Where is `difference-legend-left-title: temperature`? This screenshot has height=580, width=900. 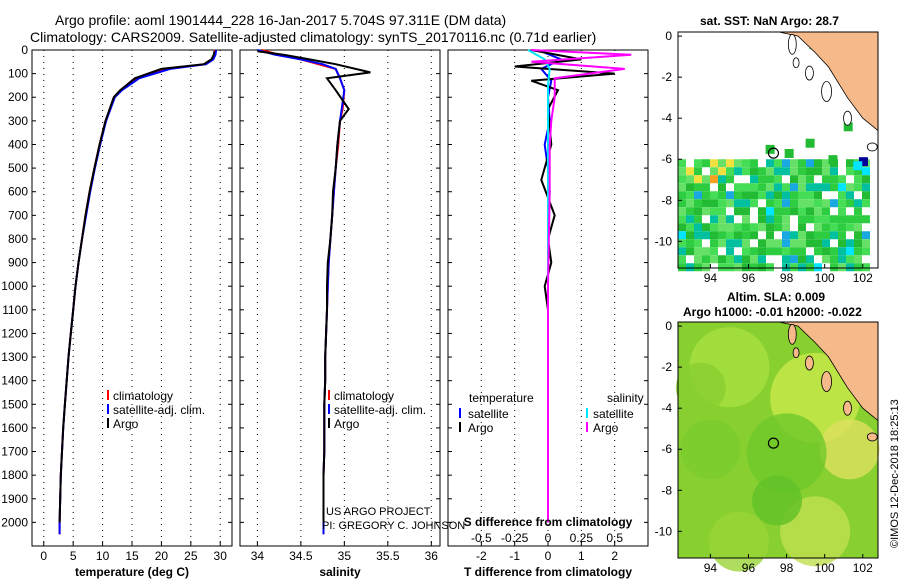
difference-legend-left-title: temperature is located at coordinates (501, 398).